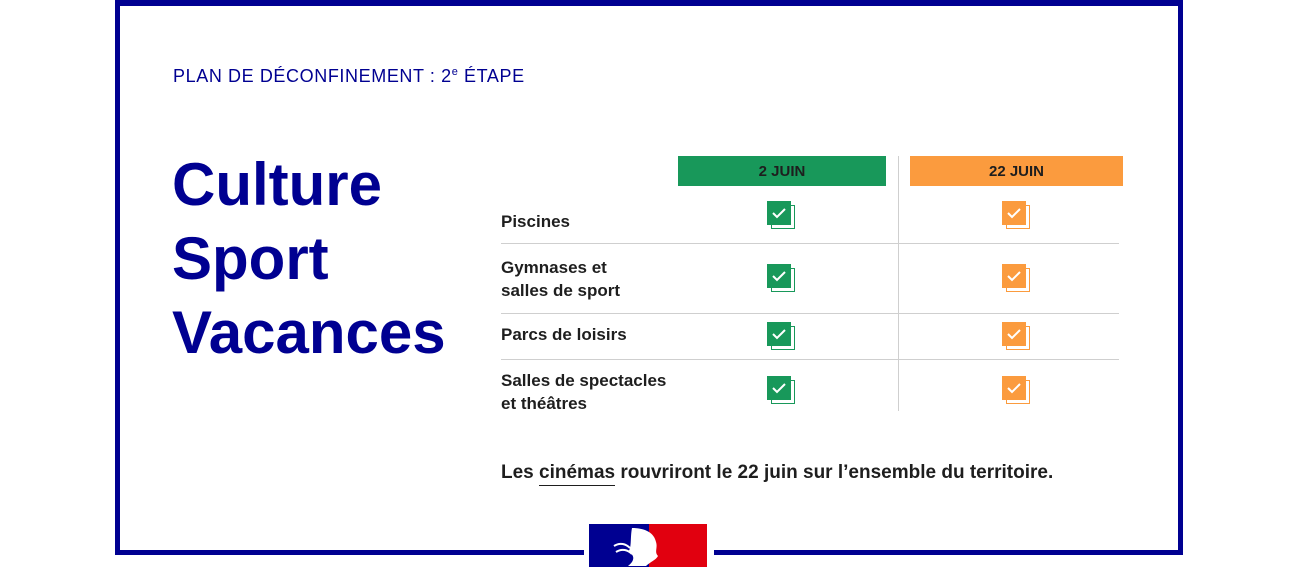 The image size is (1300, 570). What do you see at coordinates (782, 171) in the screenshot?
I see `column-header-2-juin: 2 JUIN` at bounding box center [782, 171].